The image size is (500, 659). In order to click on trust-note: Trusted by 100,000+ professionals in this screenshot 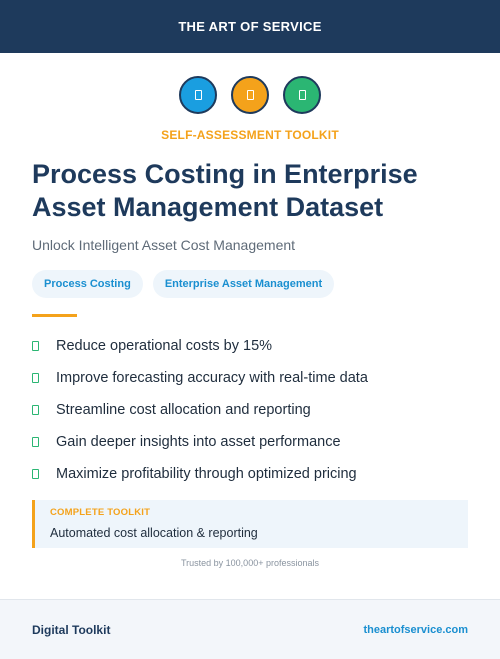, I will do `click(249, 563)`.